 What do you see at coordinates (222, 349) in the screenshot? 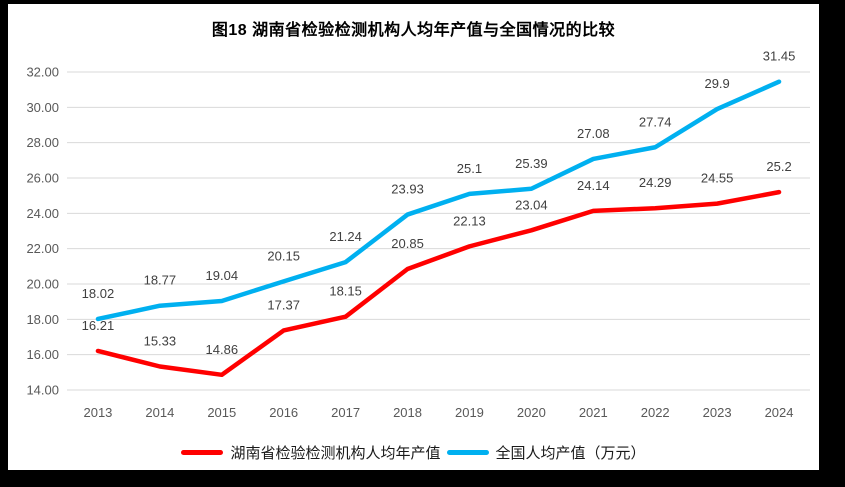
I see `data-label-0: 14.86` at bounding box center [222, 349].